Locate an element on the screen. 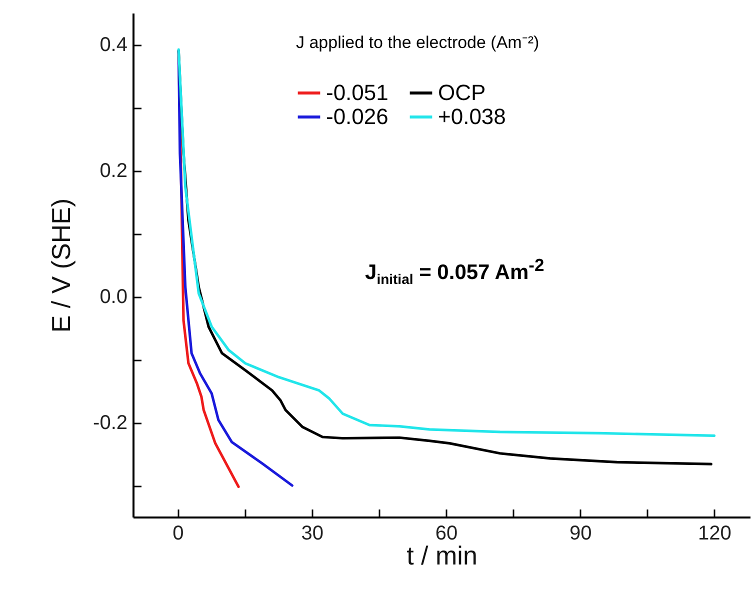  x-tick-label: 30 is located at coordinates (312, 533).